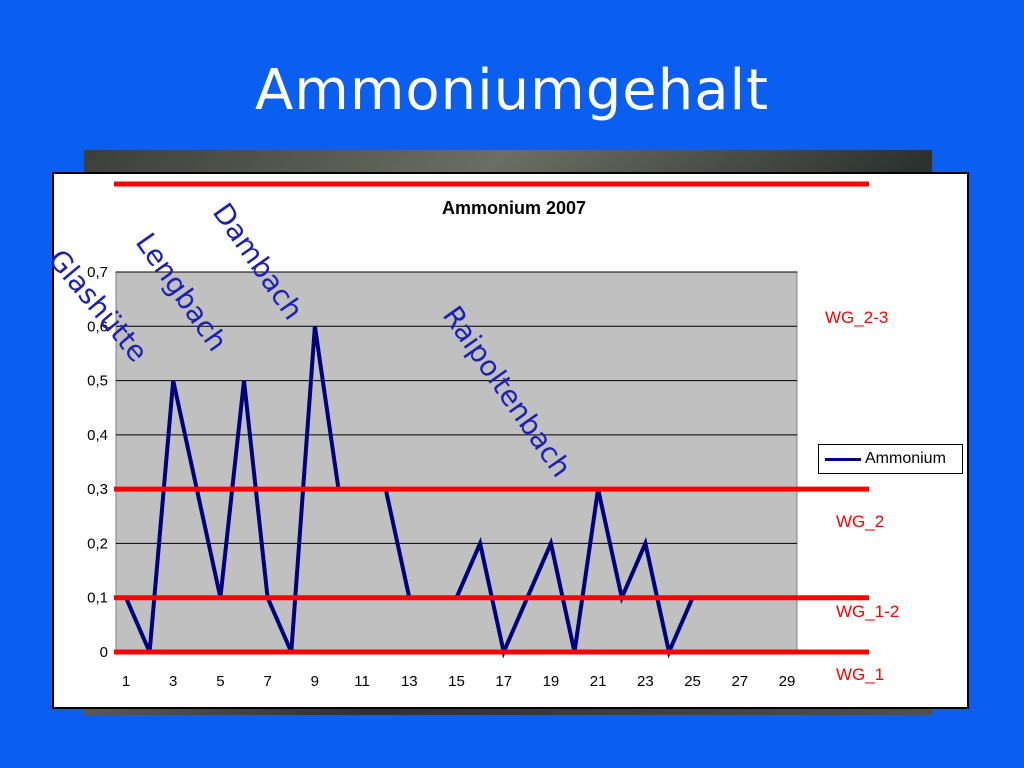  Describe the element at coordinates (503, 681) in the screenshot. I see `x-tick-label: 17` at that location.